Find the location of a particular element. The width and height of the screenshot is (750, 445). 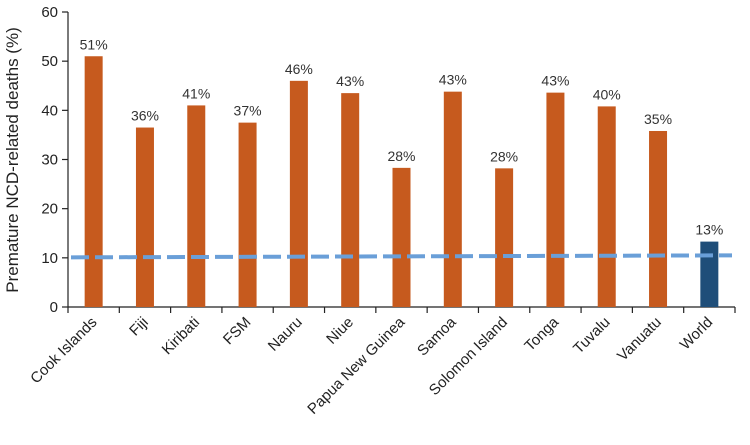

data-label: 36% is located at coordinates (145, 116).